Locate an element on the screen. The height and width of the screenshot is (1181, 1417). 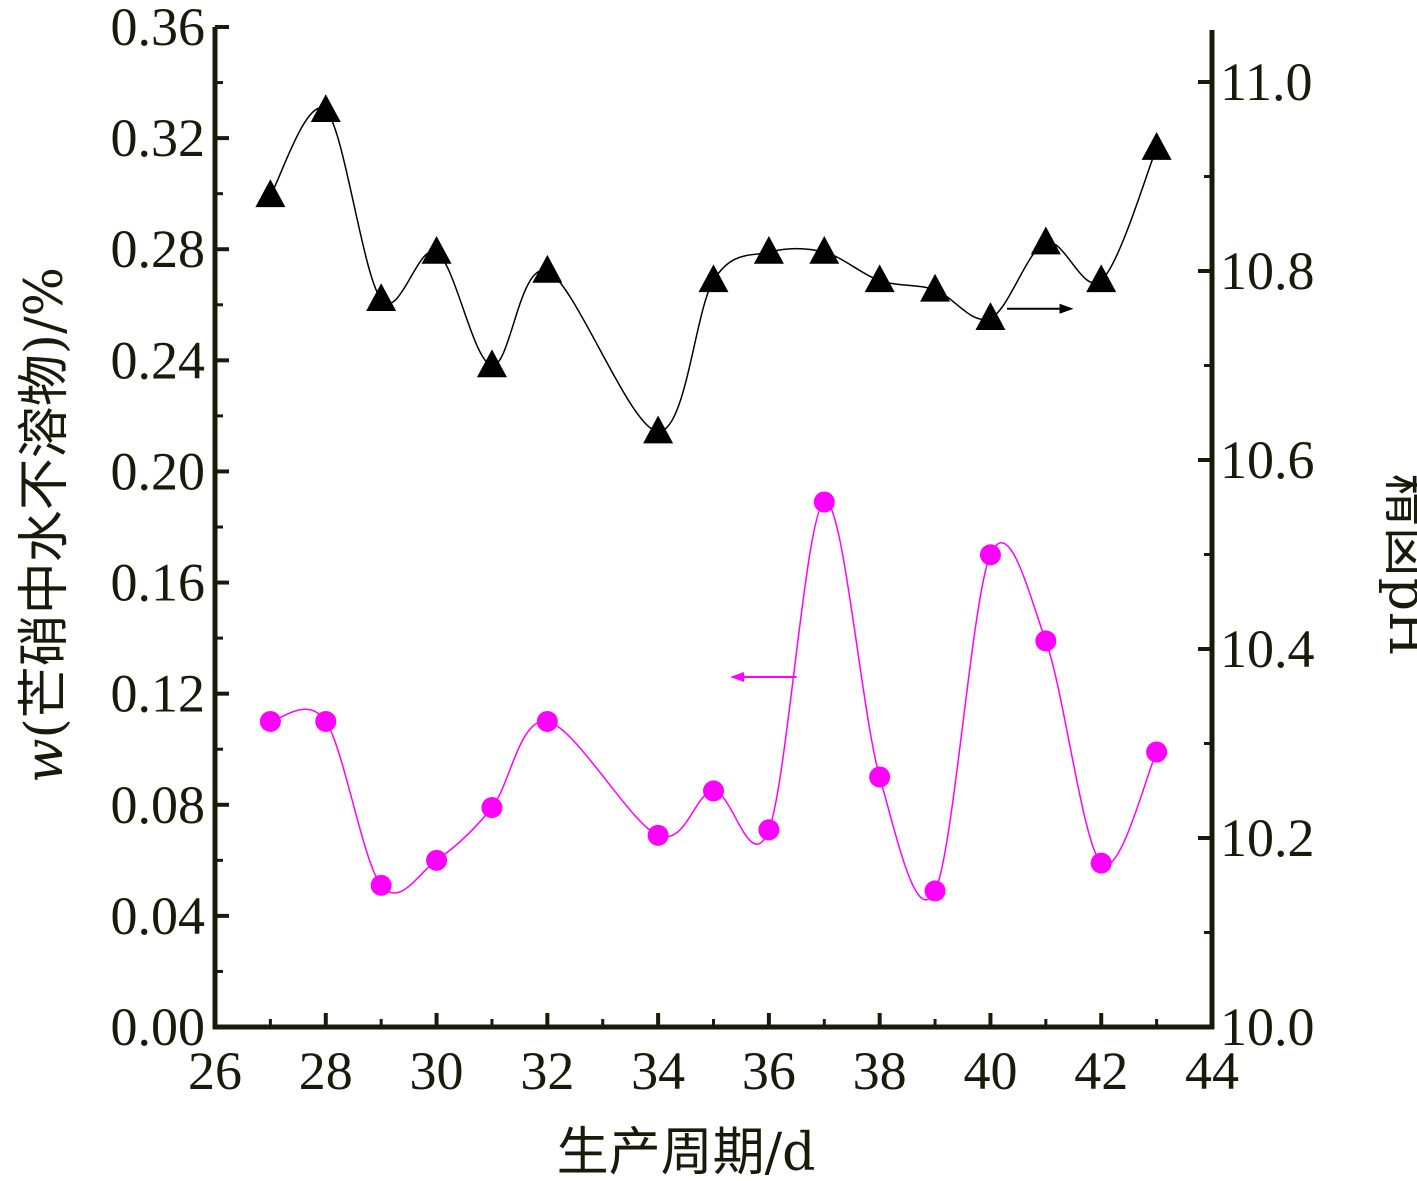
y-left-tick-label: 0.00 is located at coordinates (158, 1027).